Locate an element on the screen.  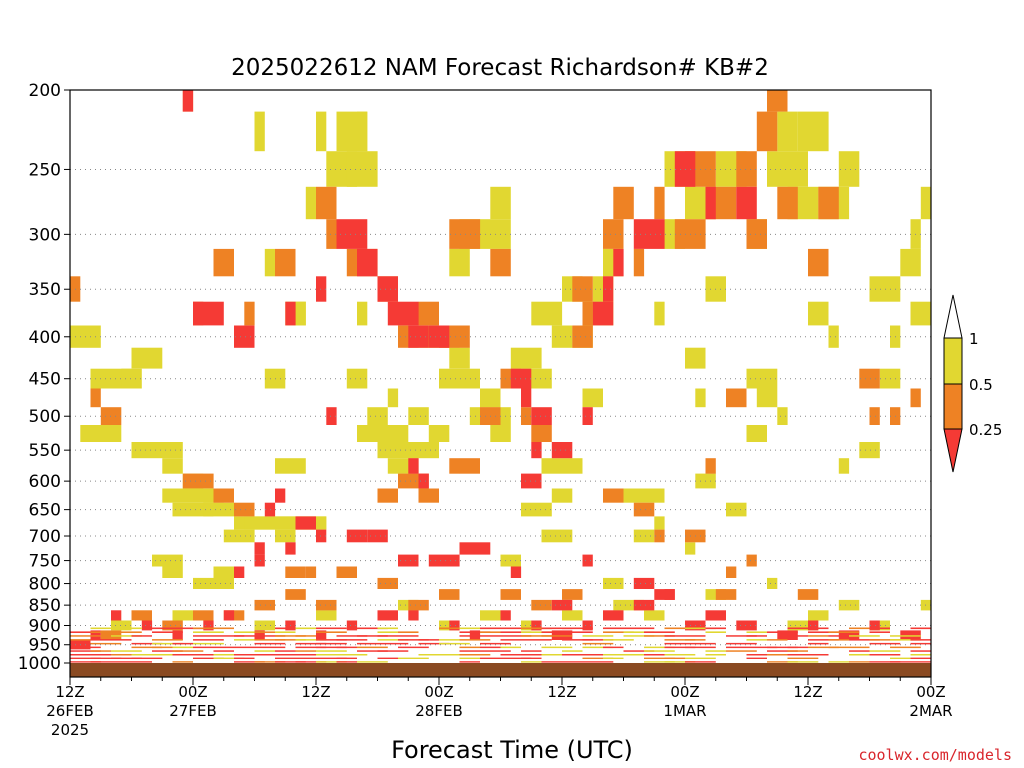
colorbar-red-triangle is located at coordinates (953, 450).